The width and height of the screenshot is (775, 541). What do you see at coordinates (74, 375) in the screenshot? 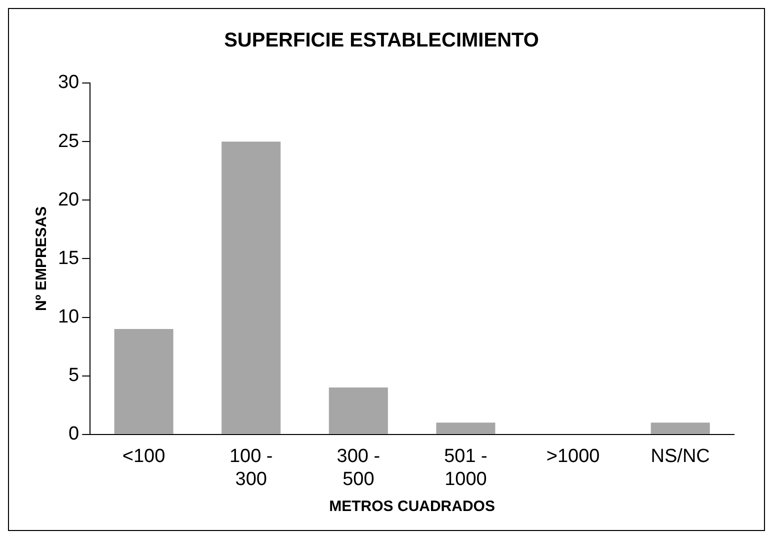
I see `y-tick-label: 5` at bounding box center [74, 375].